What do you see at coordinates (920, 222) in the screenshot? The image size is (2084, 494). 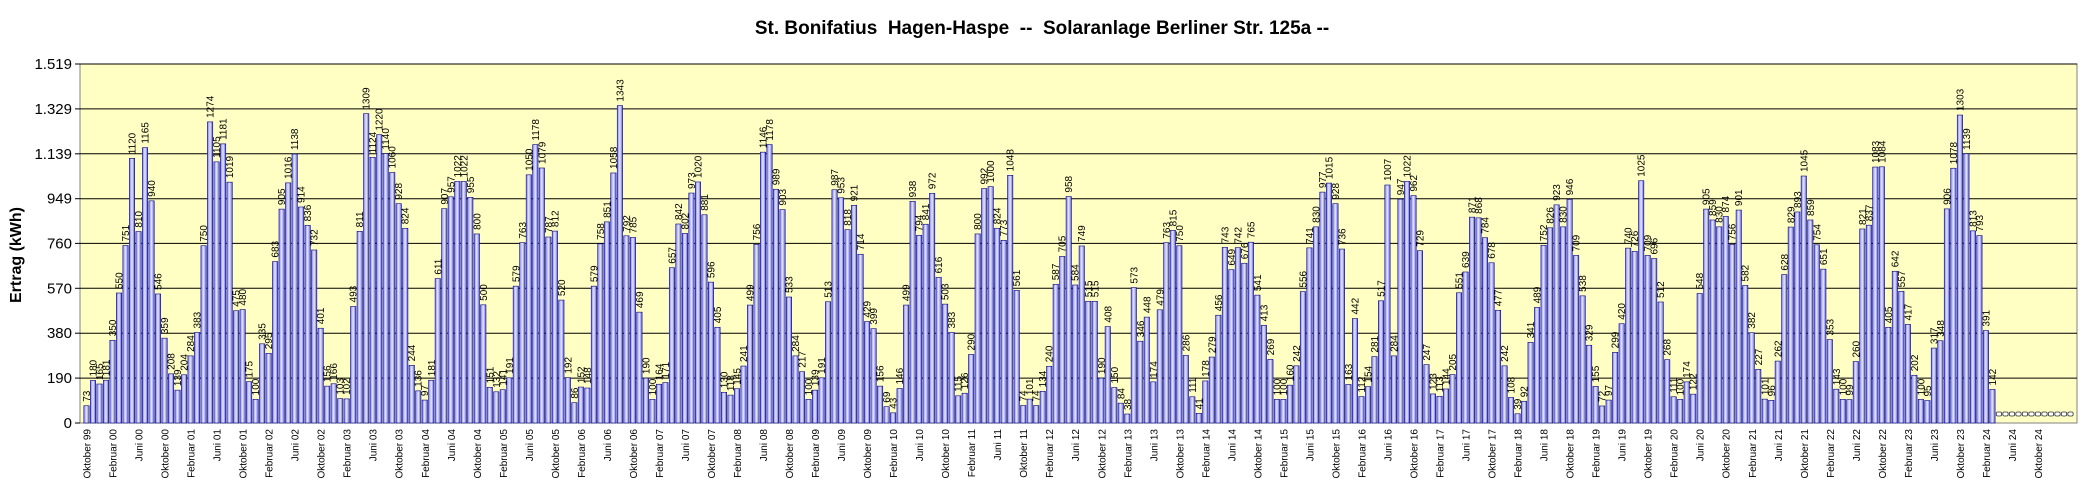 I see `data-label: 794` at bounding box center [920, 222].